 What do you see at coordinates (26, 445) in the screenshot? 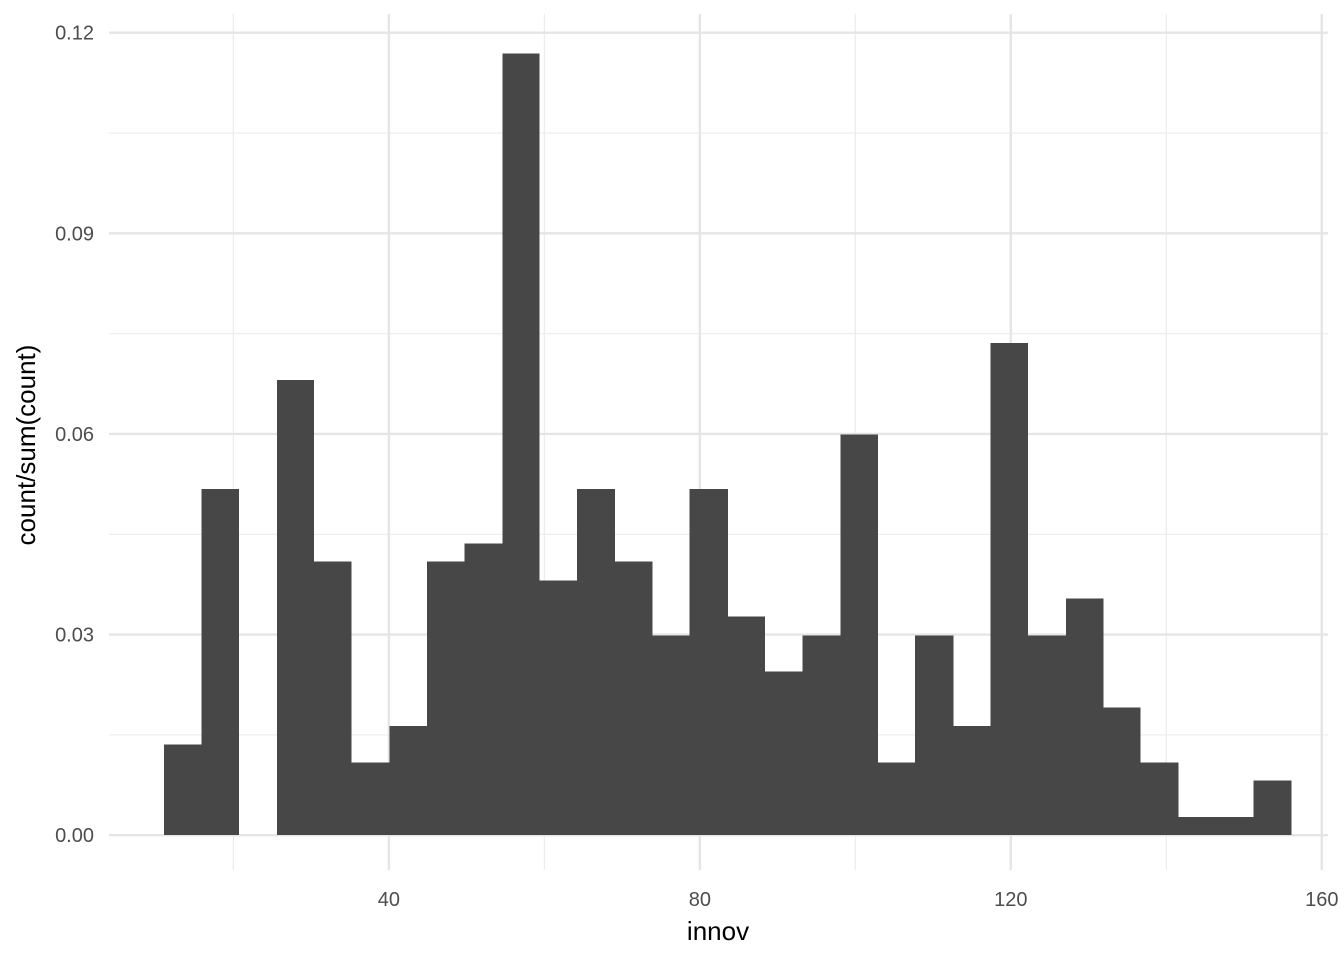
I see `y-axis-title: count/sum(count)` at bounding box center [26, 445].